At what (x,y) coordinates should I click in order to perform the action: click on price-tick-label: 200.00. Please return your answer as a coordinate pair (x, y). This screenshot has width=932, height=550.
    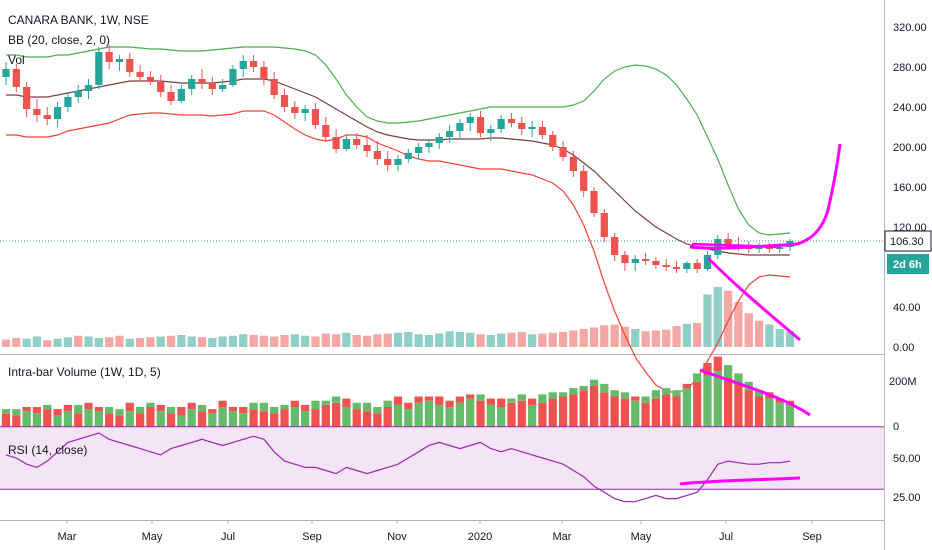
    Looking at the image, I should click on (910, 148).